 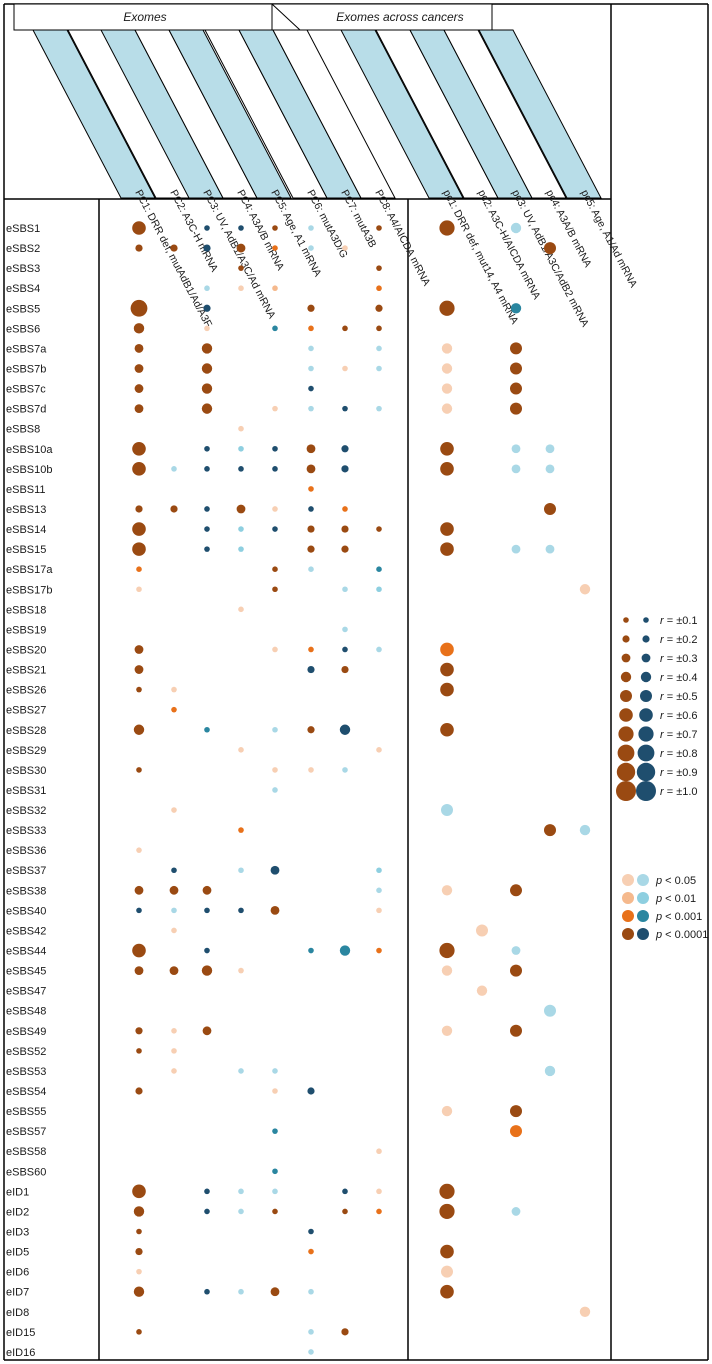 I want to click on group-header-across, so click(x=382, y=17).